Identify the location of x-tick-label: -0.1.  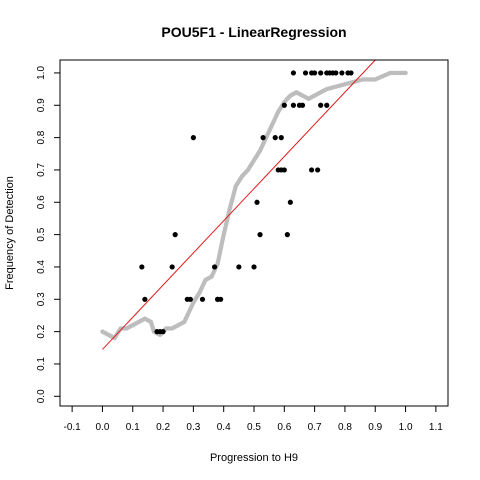
(73, 427).